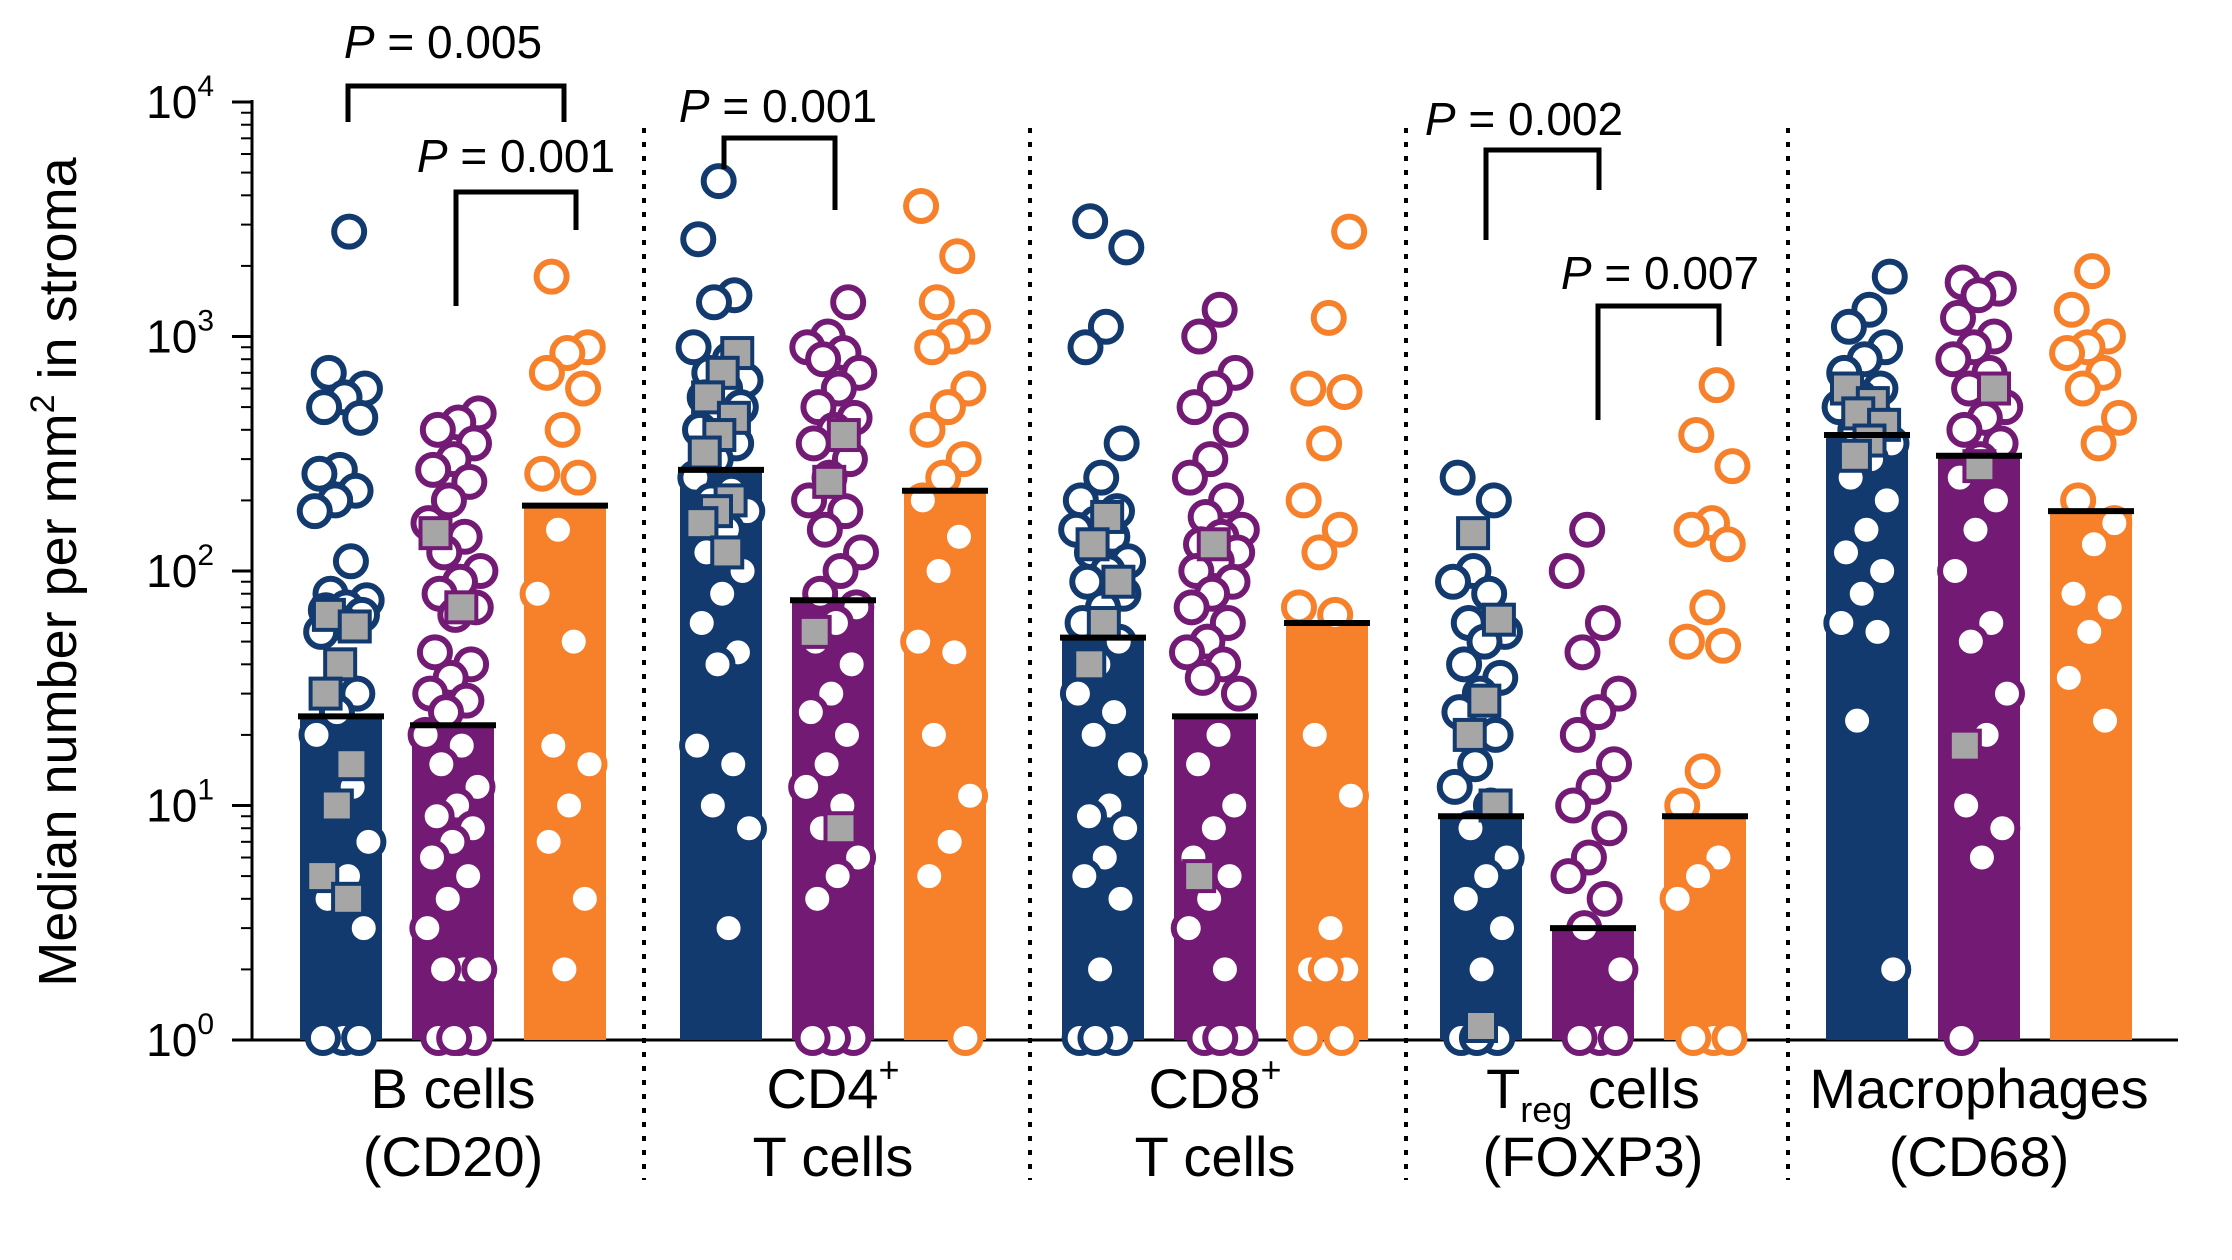  What do you see at coordinates (58, 699) in the screenshot?
I see `y-axis-label-main: Median number per mm` at bounding box center [58, 699].